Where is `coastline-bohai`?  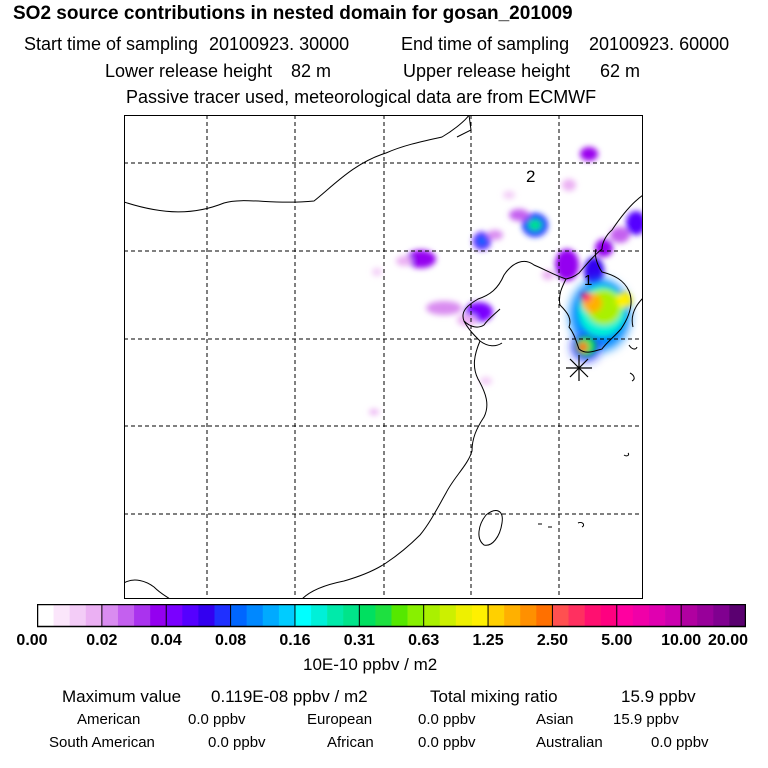
coastline-bohai is located at coordinates (514, 294).